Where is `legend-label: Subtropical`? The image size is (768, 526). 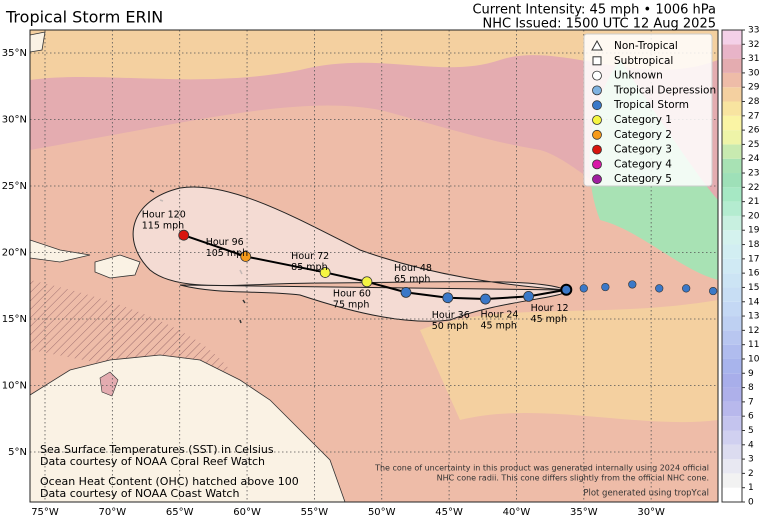 legend-label: Subtropical is located at coordinates (643, 61).